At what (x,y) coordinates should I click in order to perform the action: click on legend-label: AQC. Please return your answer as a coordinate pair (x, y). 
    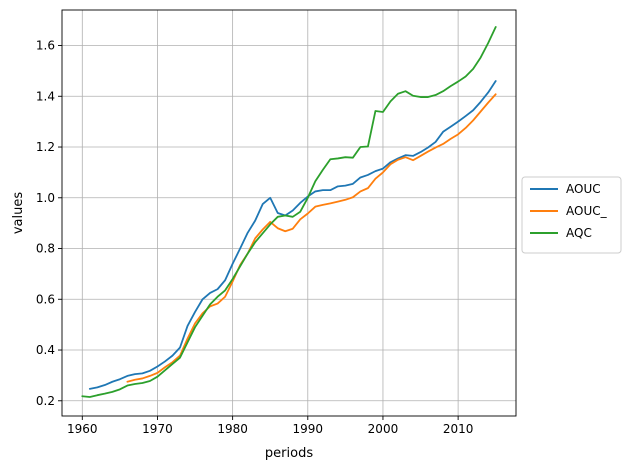
    Looking at the image, I should click on (579, 233).